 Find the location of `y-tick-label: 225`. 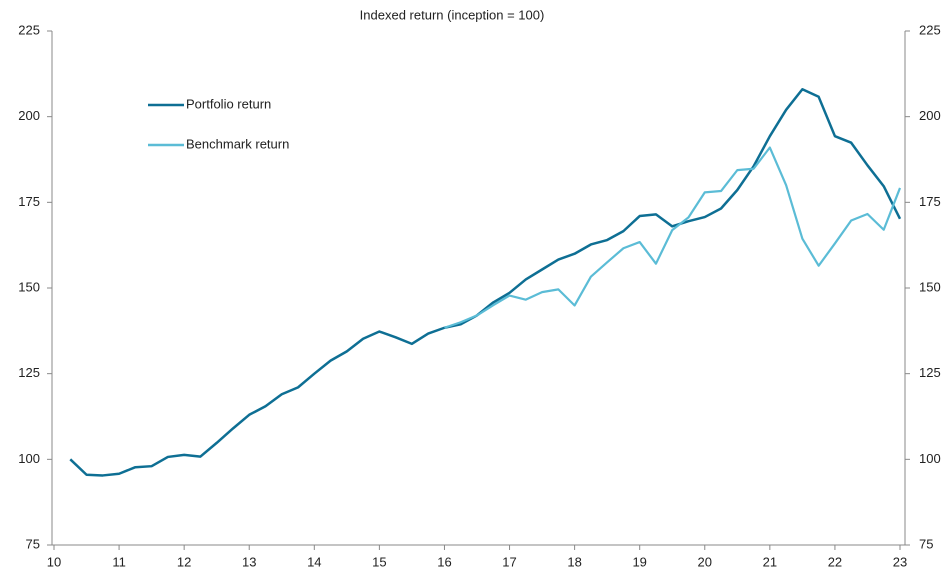

y-tick-label: 225 is located at coordinates (29, 29).